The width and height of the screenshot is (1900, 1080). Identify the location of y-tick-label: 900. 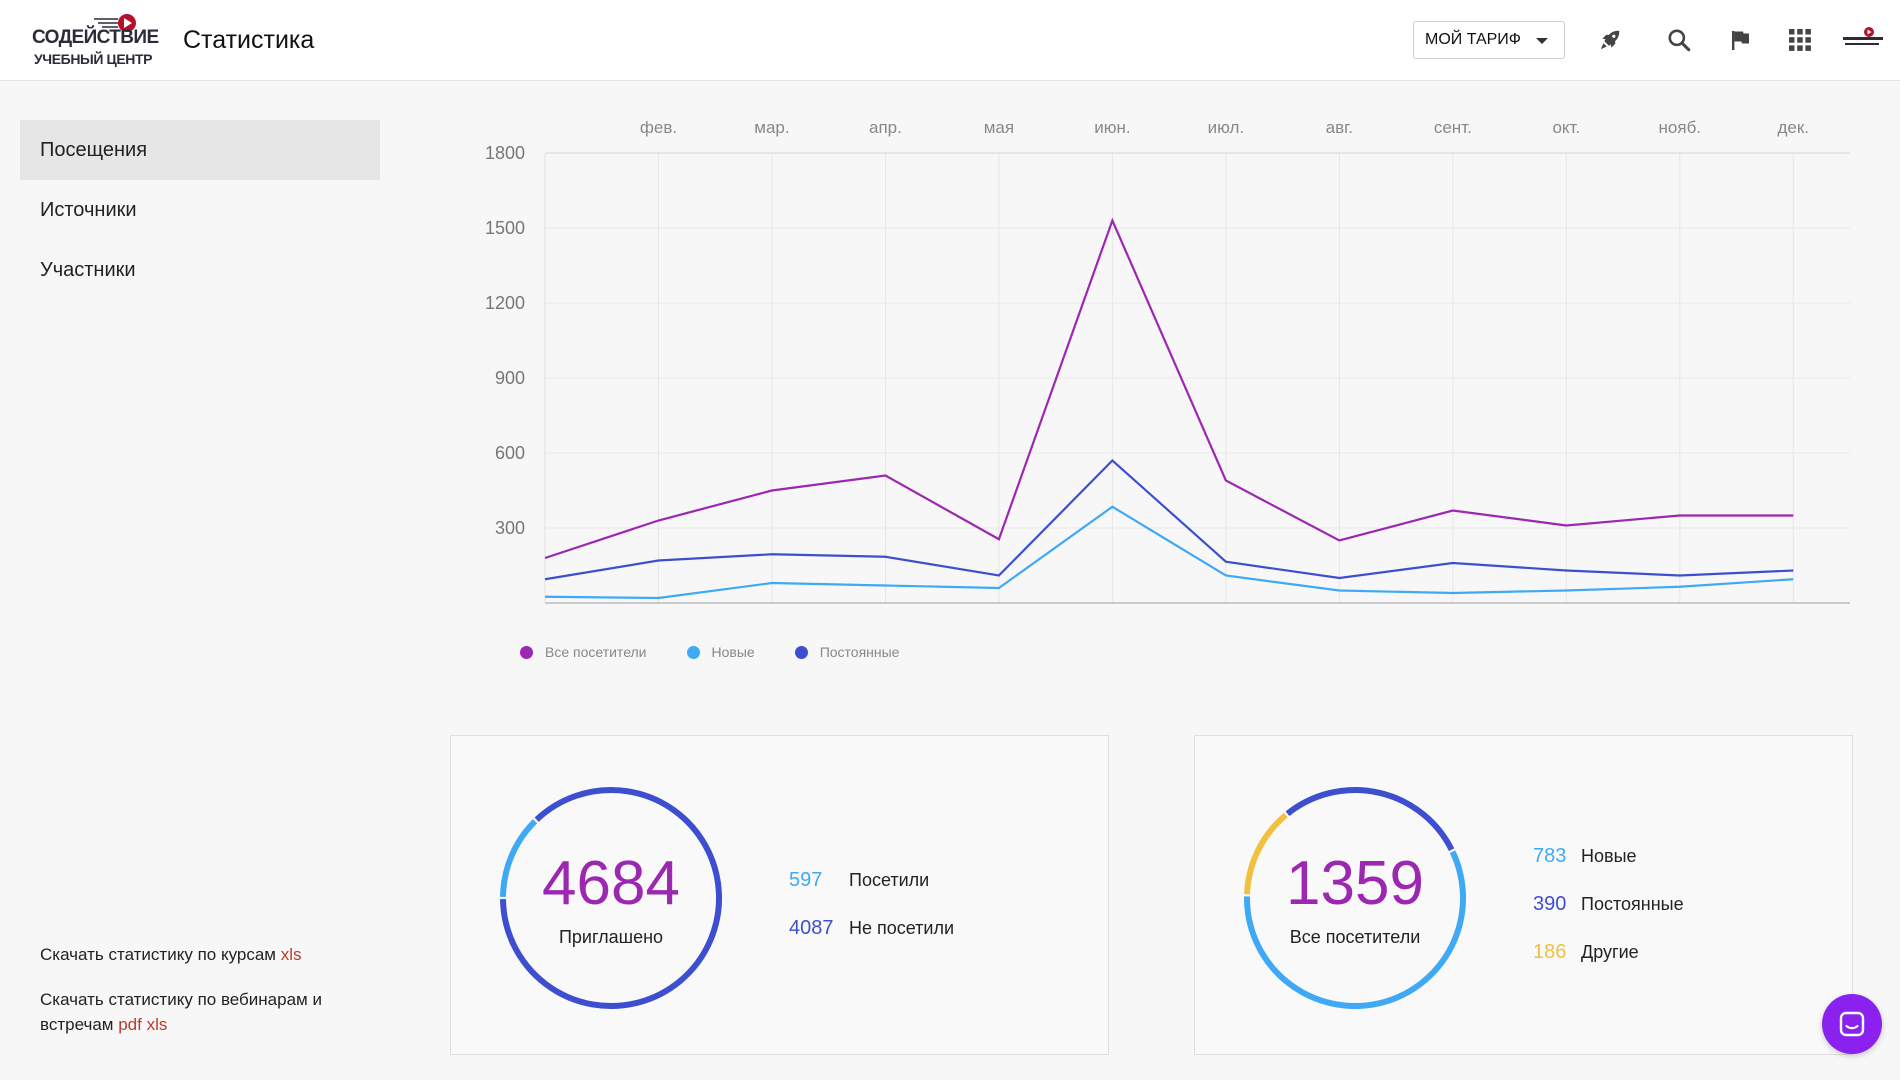
(510, 378).